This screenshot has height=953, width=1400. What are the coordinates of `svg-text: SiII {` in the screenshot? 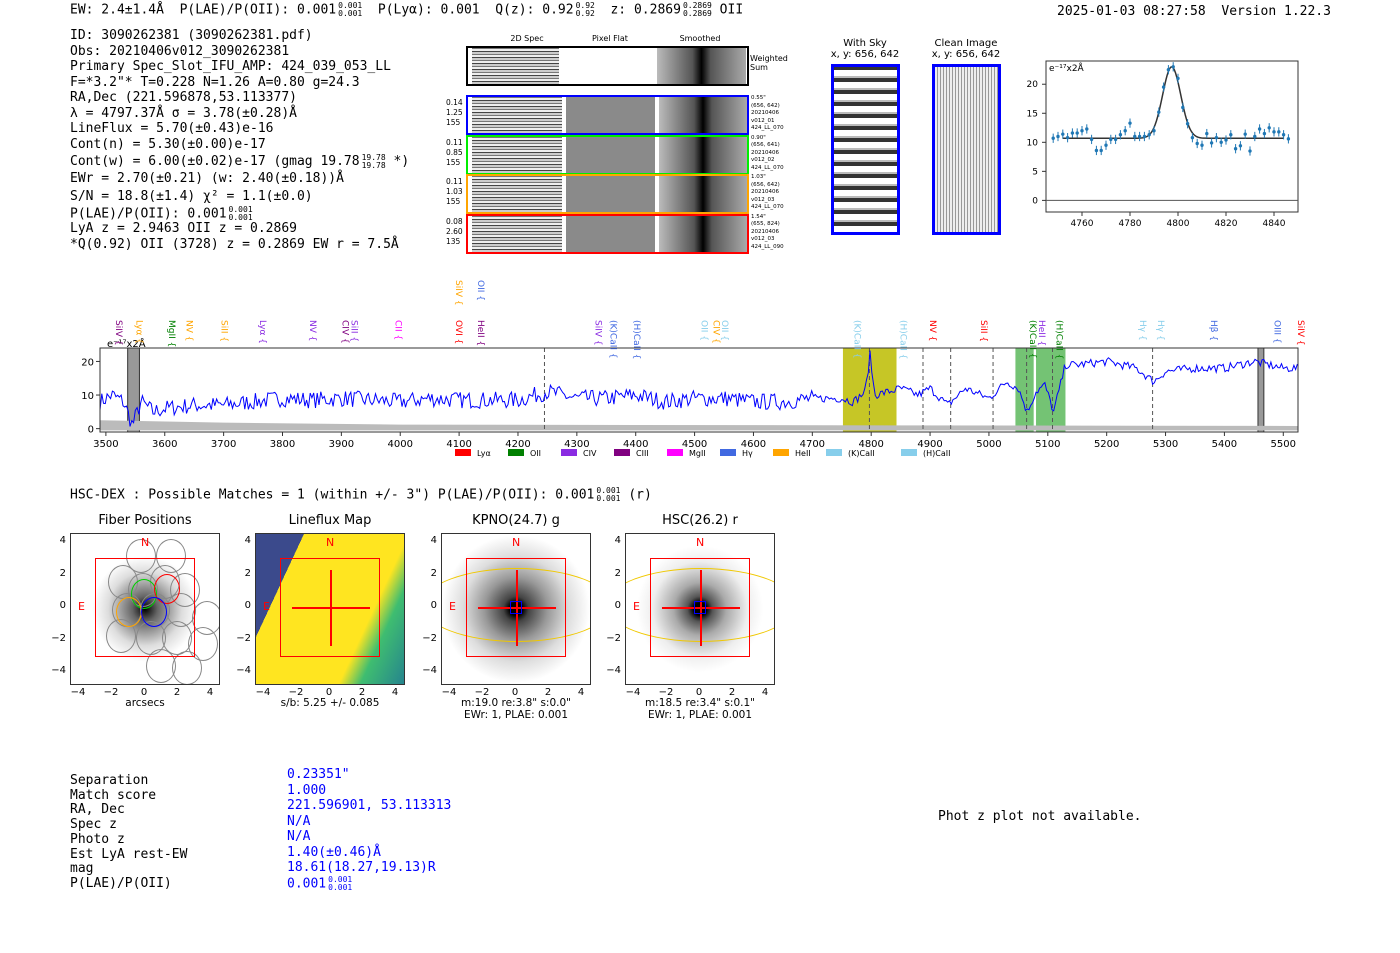 It's located at (224, 331).